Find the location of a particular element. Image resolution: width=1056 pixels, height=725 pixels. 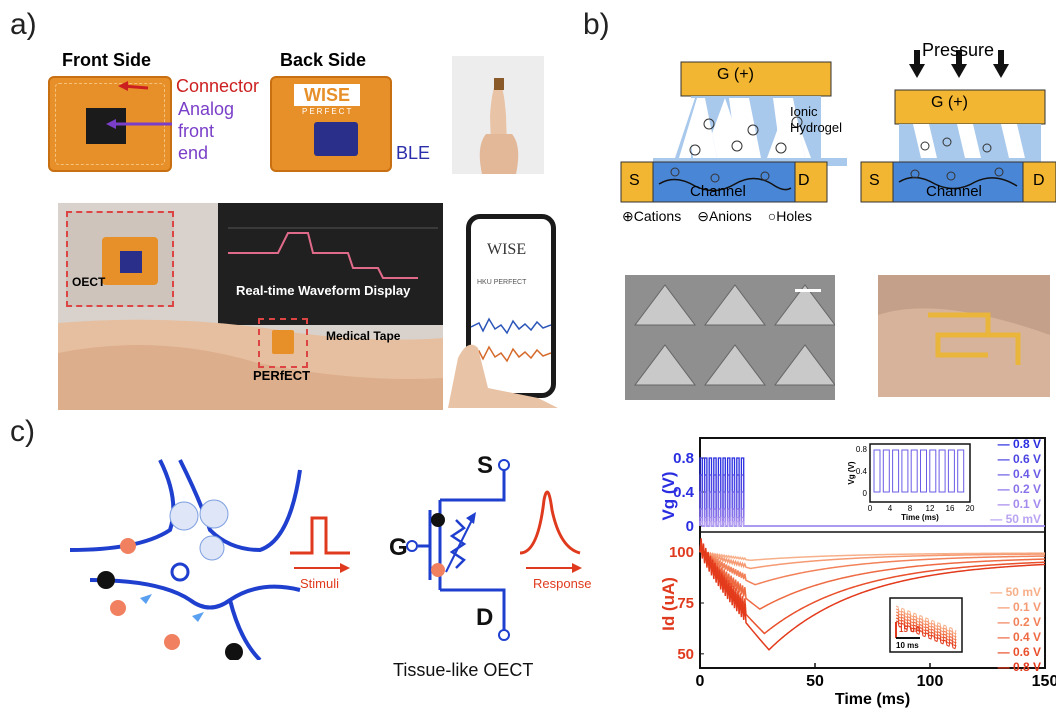

channel-label-left: Channel is located at coordinates (718, 191).